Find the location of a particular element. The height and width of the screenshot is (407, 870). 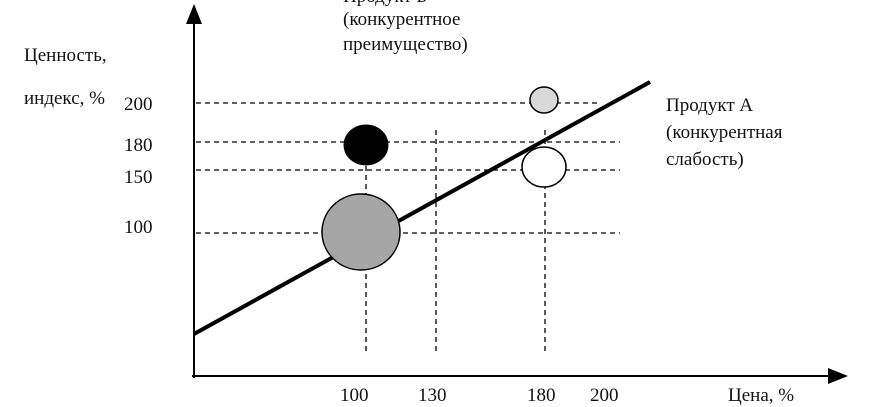

x-tick-180: 180 is located at coordinates (541, 395).